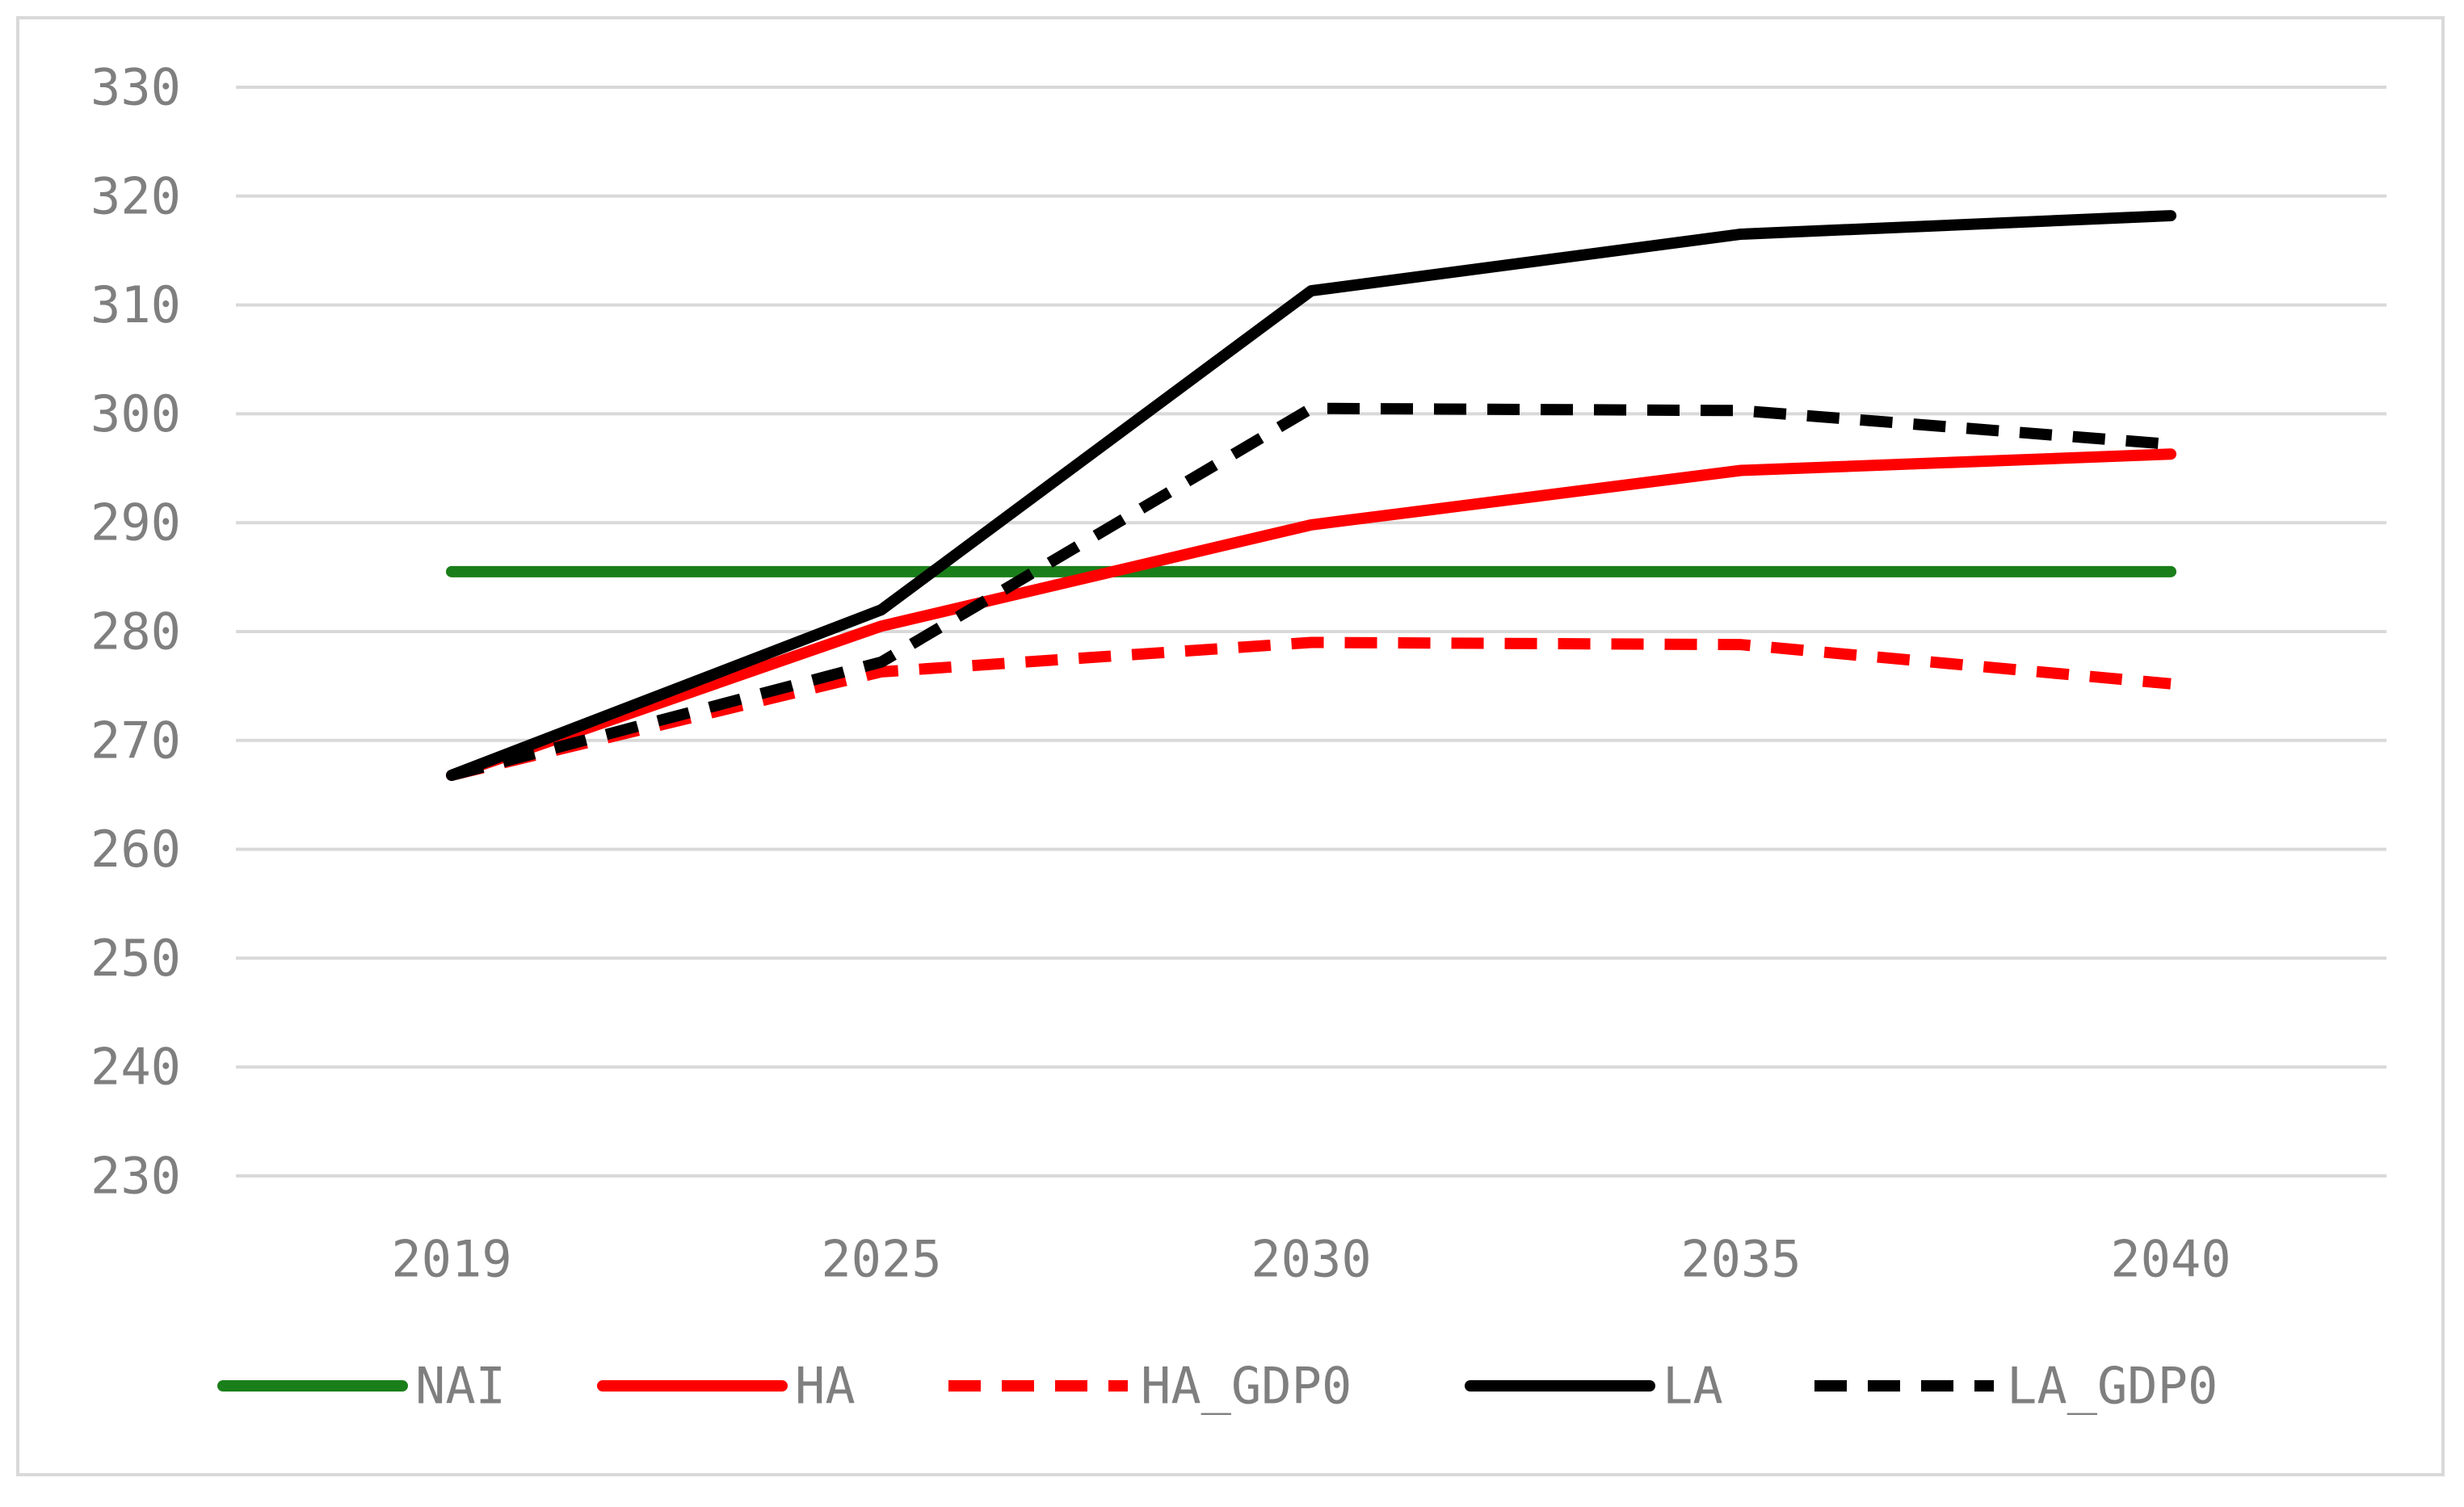 This screenshot has width=2464, height=1507. What do you see at coordinates (1741, 1259) in the screenshot?
I see `x-tick-label-2035: 2035` at bounding box center [1741, 1259].